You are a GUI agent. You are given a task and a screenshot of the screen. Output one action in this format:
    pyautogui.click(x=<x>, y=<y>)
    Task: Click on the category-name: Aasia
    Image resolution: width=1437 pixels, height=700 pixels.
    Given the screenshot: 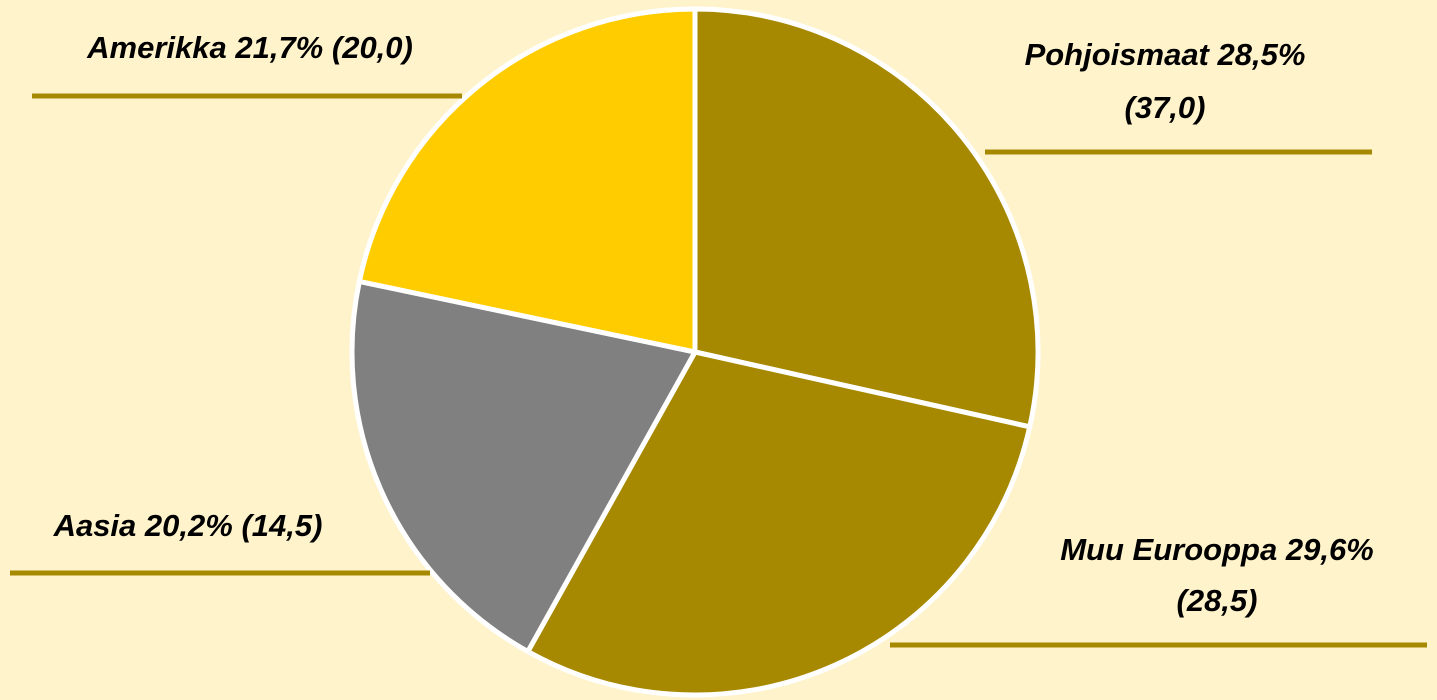 What is the action you would take?
    pyautogui.click(x=95, y=525)
    